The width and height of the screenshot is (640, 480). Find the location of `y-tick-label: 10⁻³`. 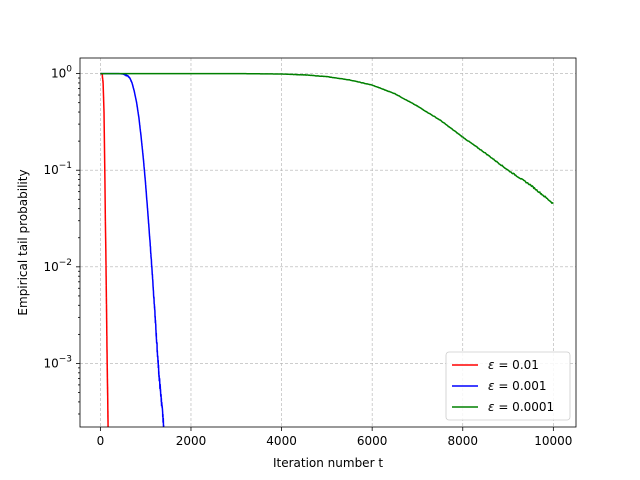

y-tick-label: 10⁻³ is located at coordinates (57, 362).